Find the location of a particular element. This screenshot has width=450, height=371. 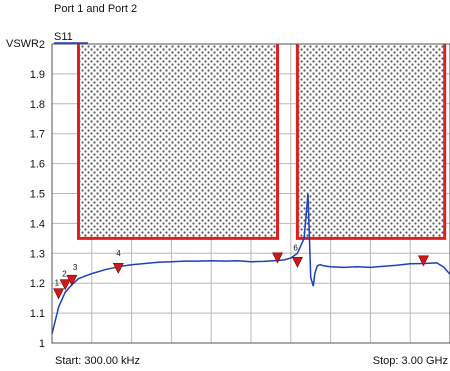

marker-label-1: 1 is located at coordinates (57, 283).